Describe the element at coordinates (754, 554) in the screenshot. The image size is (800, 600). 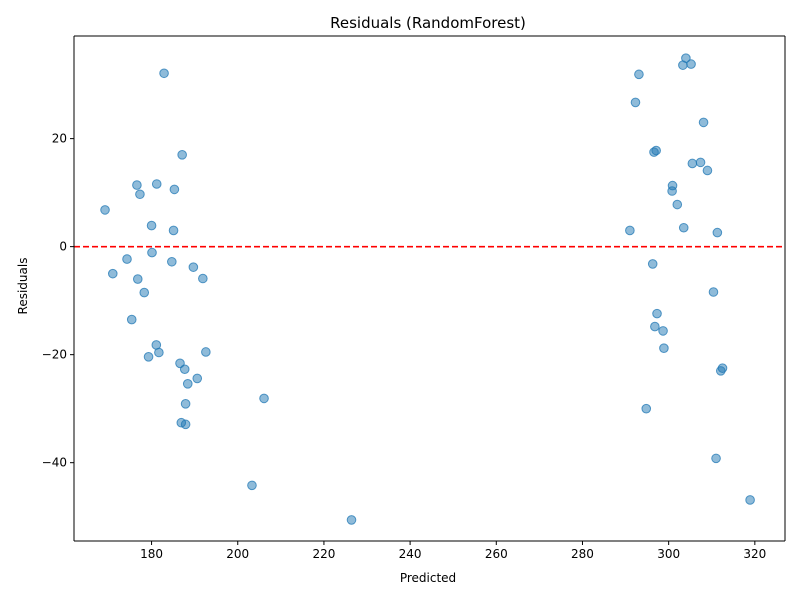
I see `x-tick-label: 320` at that location.